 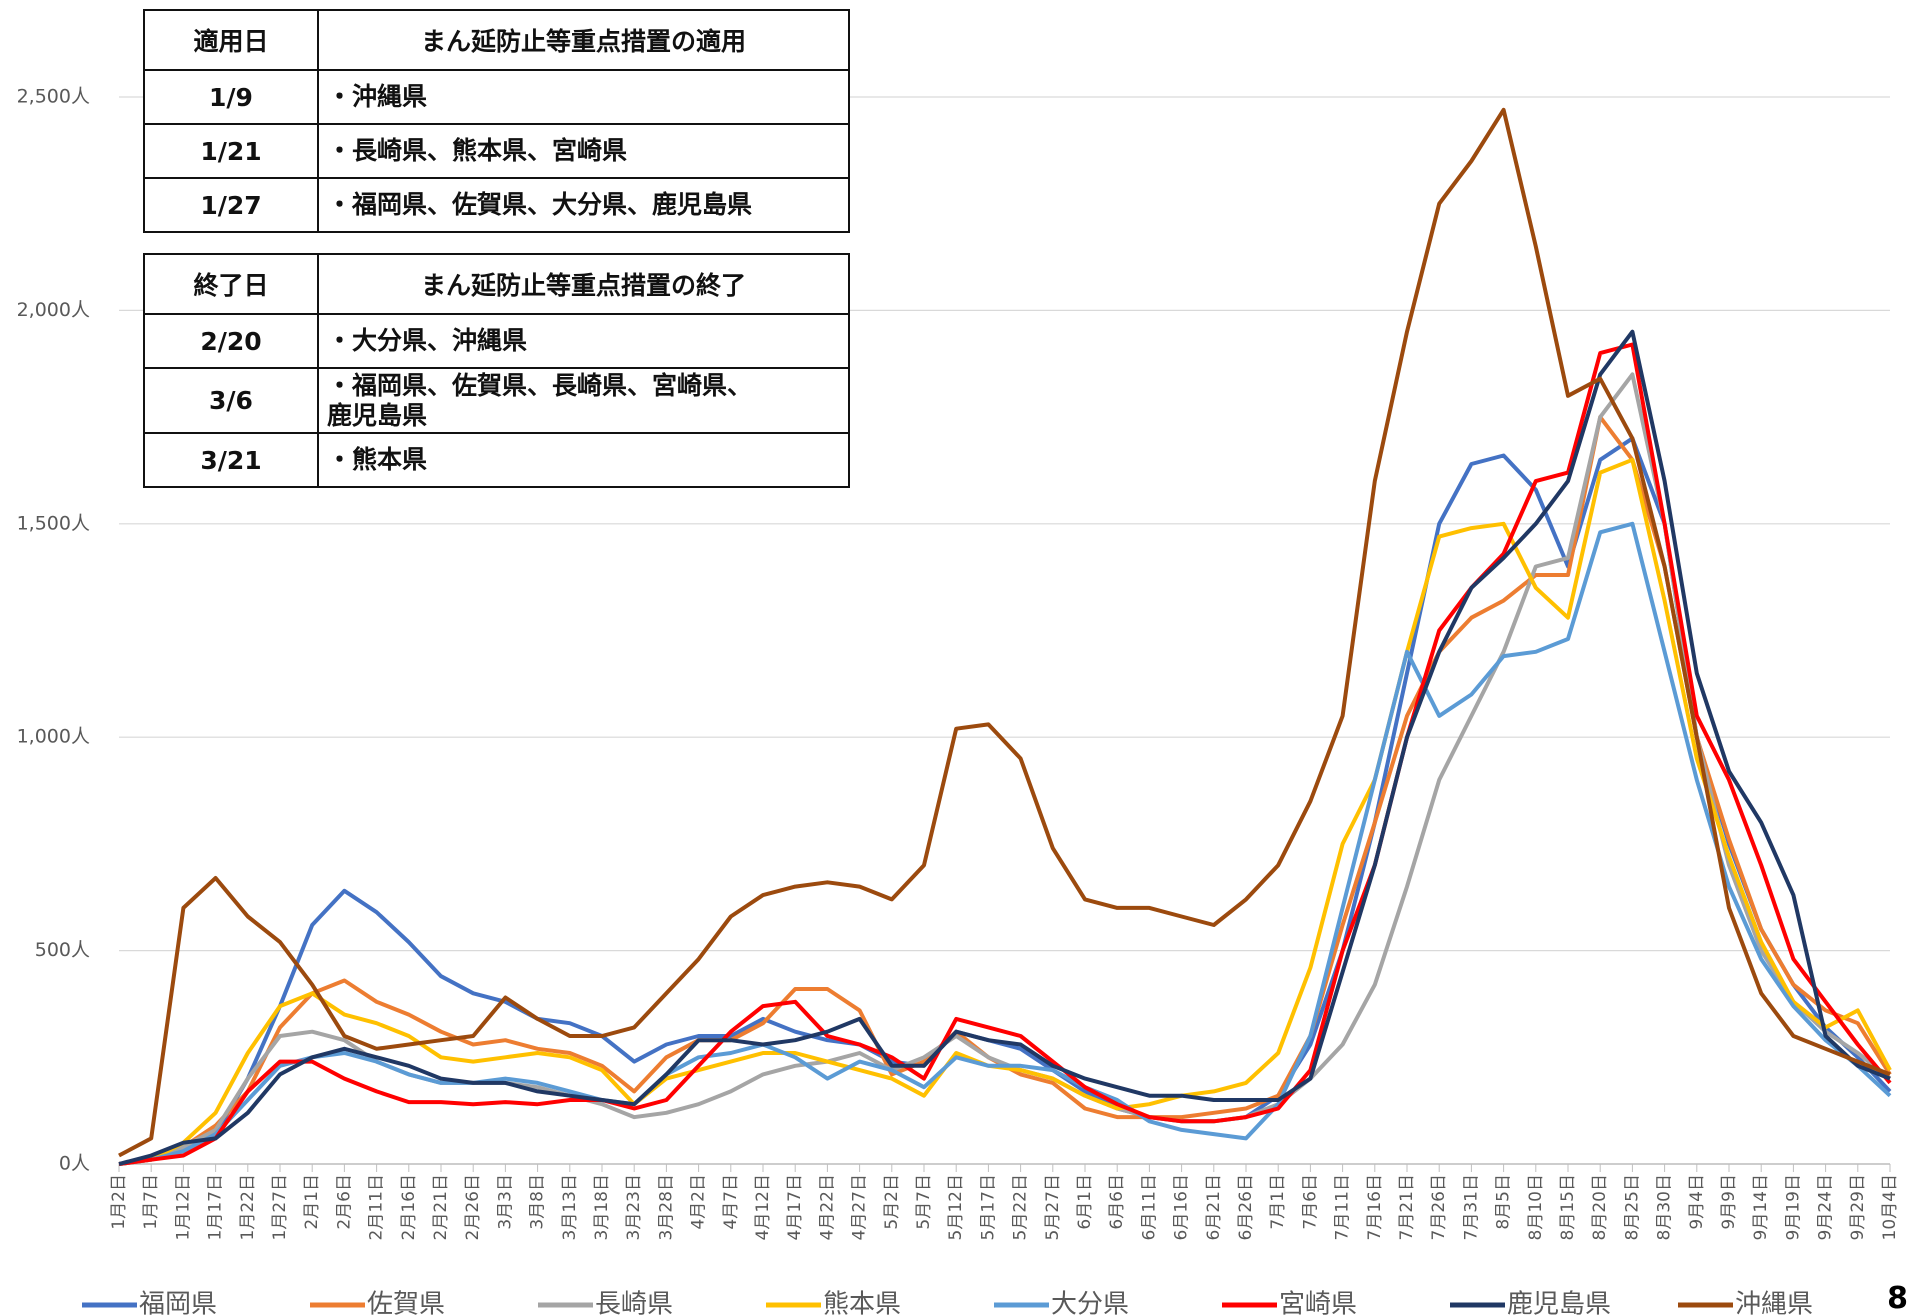 I want to click on header-cell: 適用日, so click(x=231, y=40).